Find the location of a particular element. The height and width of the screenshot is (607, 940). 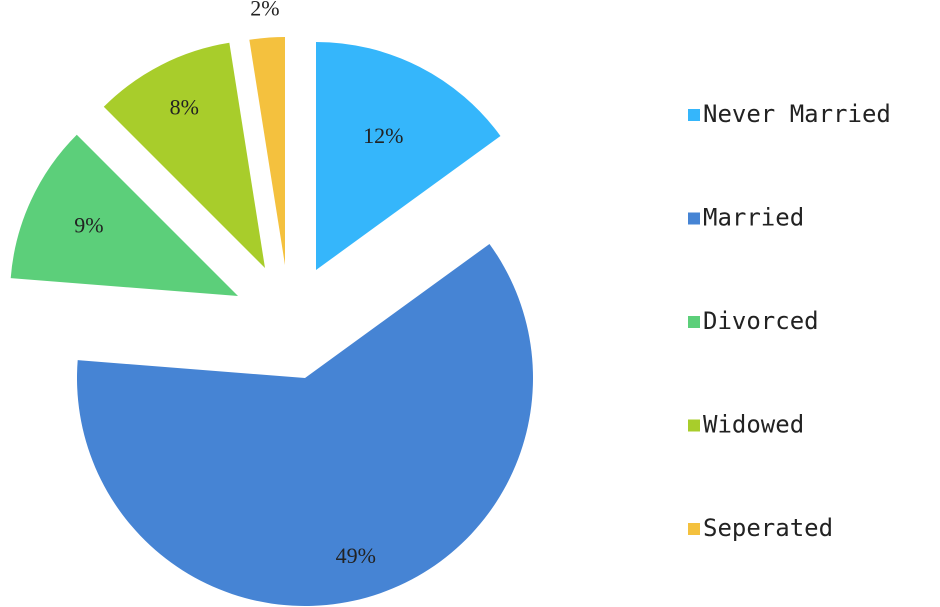

data-label: 2% is located at coordinates (264, 10).